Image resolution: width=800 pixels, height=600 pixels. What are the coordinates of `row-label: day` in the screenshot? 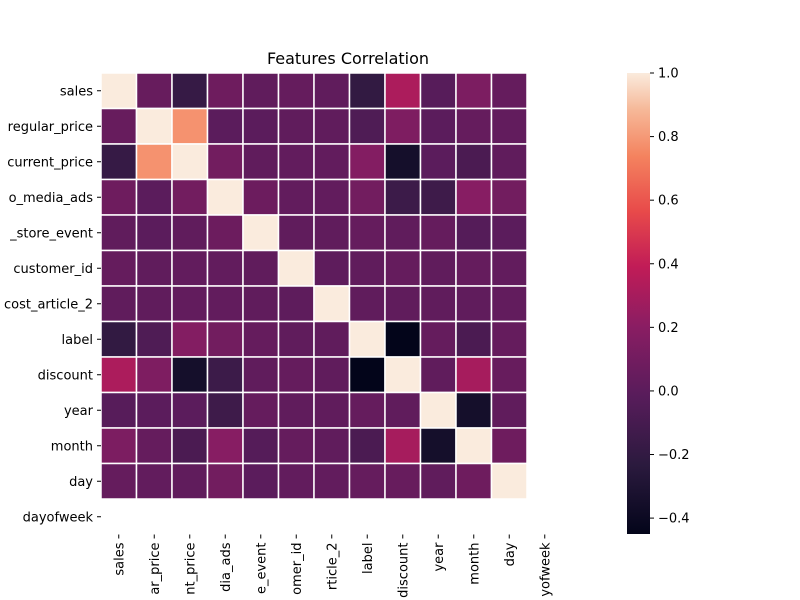 It's located at (81, 482).